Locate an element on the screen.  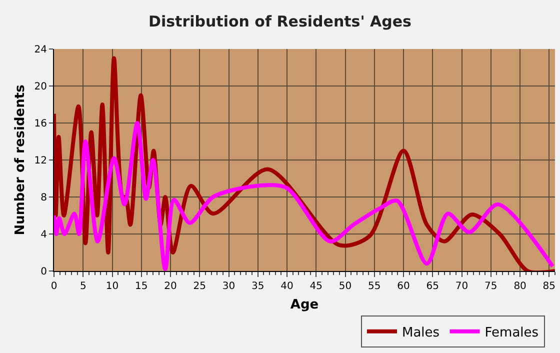
legend-label: Males is located at coordinates (421, 332).